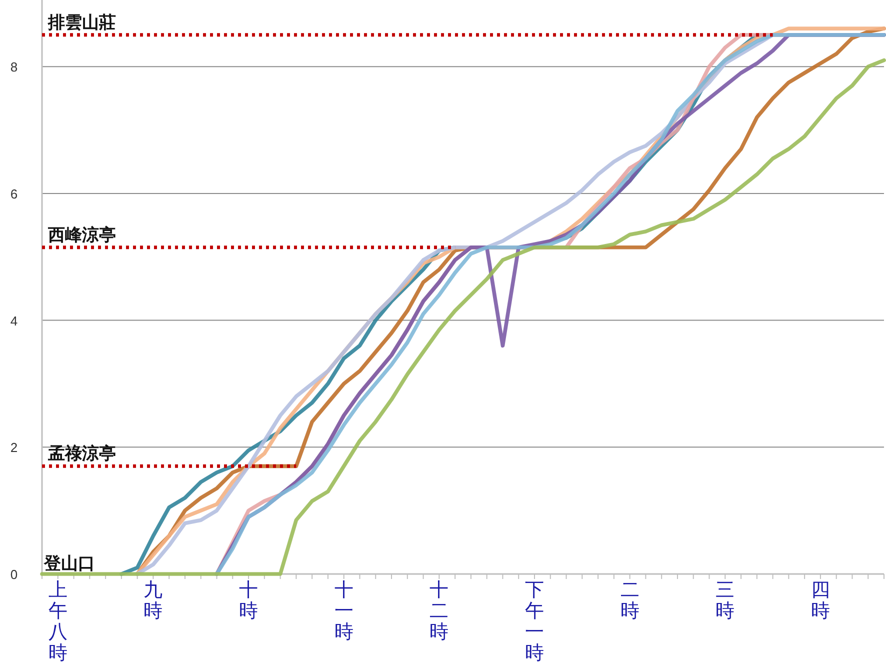 The image size is (886, 664). What do you see at coordinates (14, 194) in the screenshot?
I see `y-tick-label: 6` at bounding box center [14, 194].